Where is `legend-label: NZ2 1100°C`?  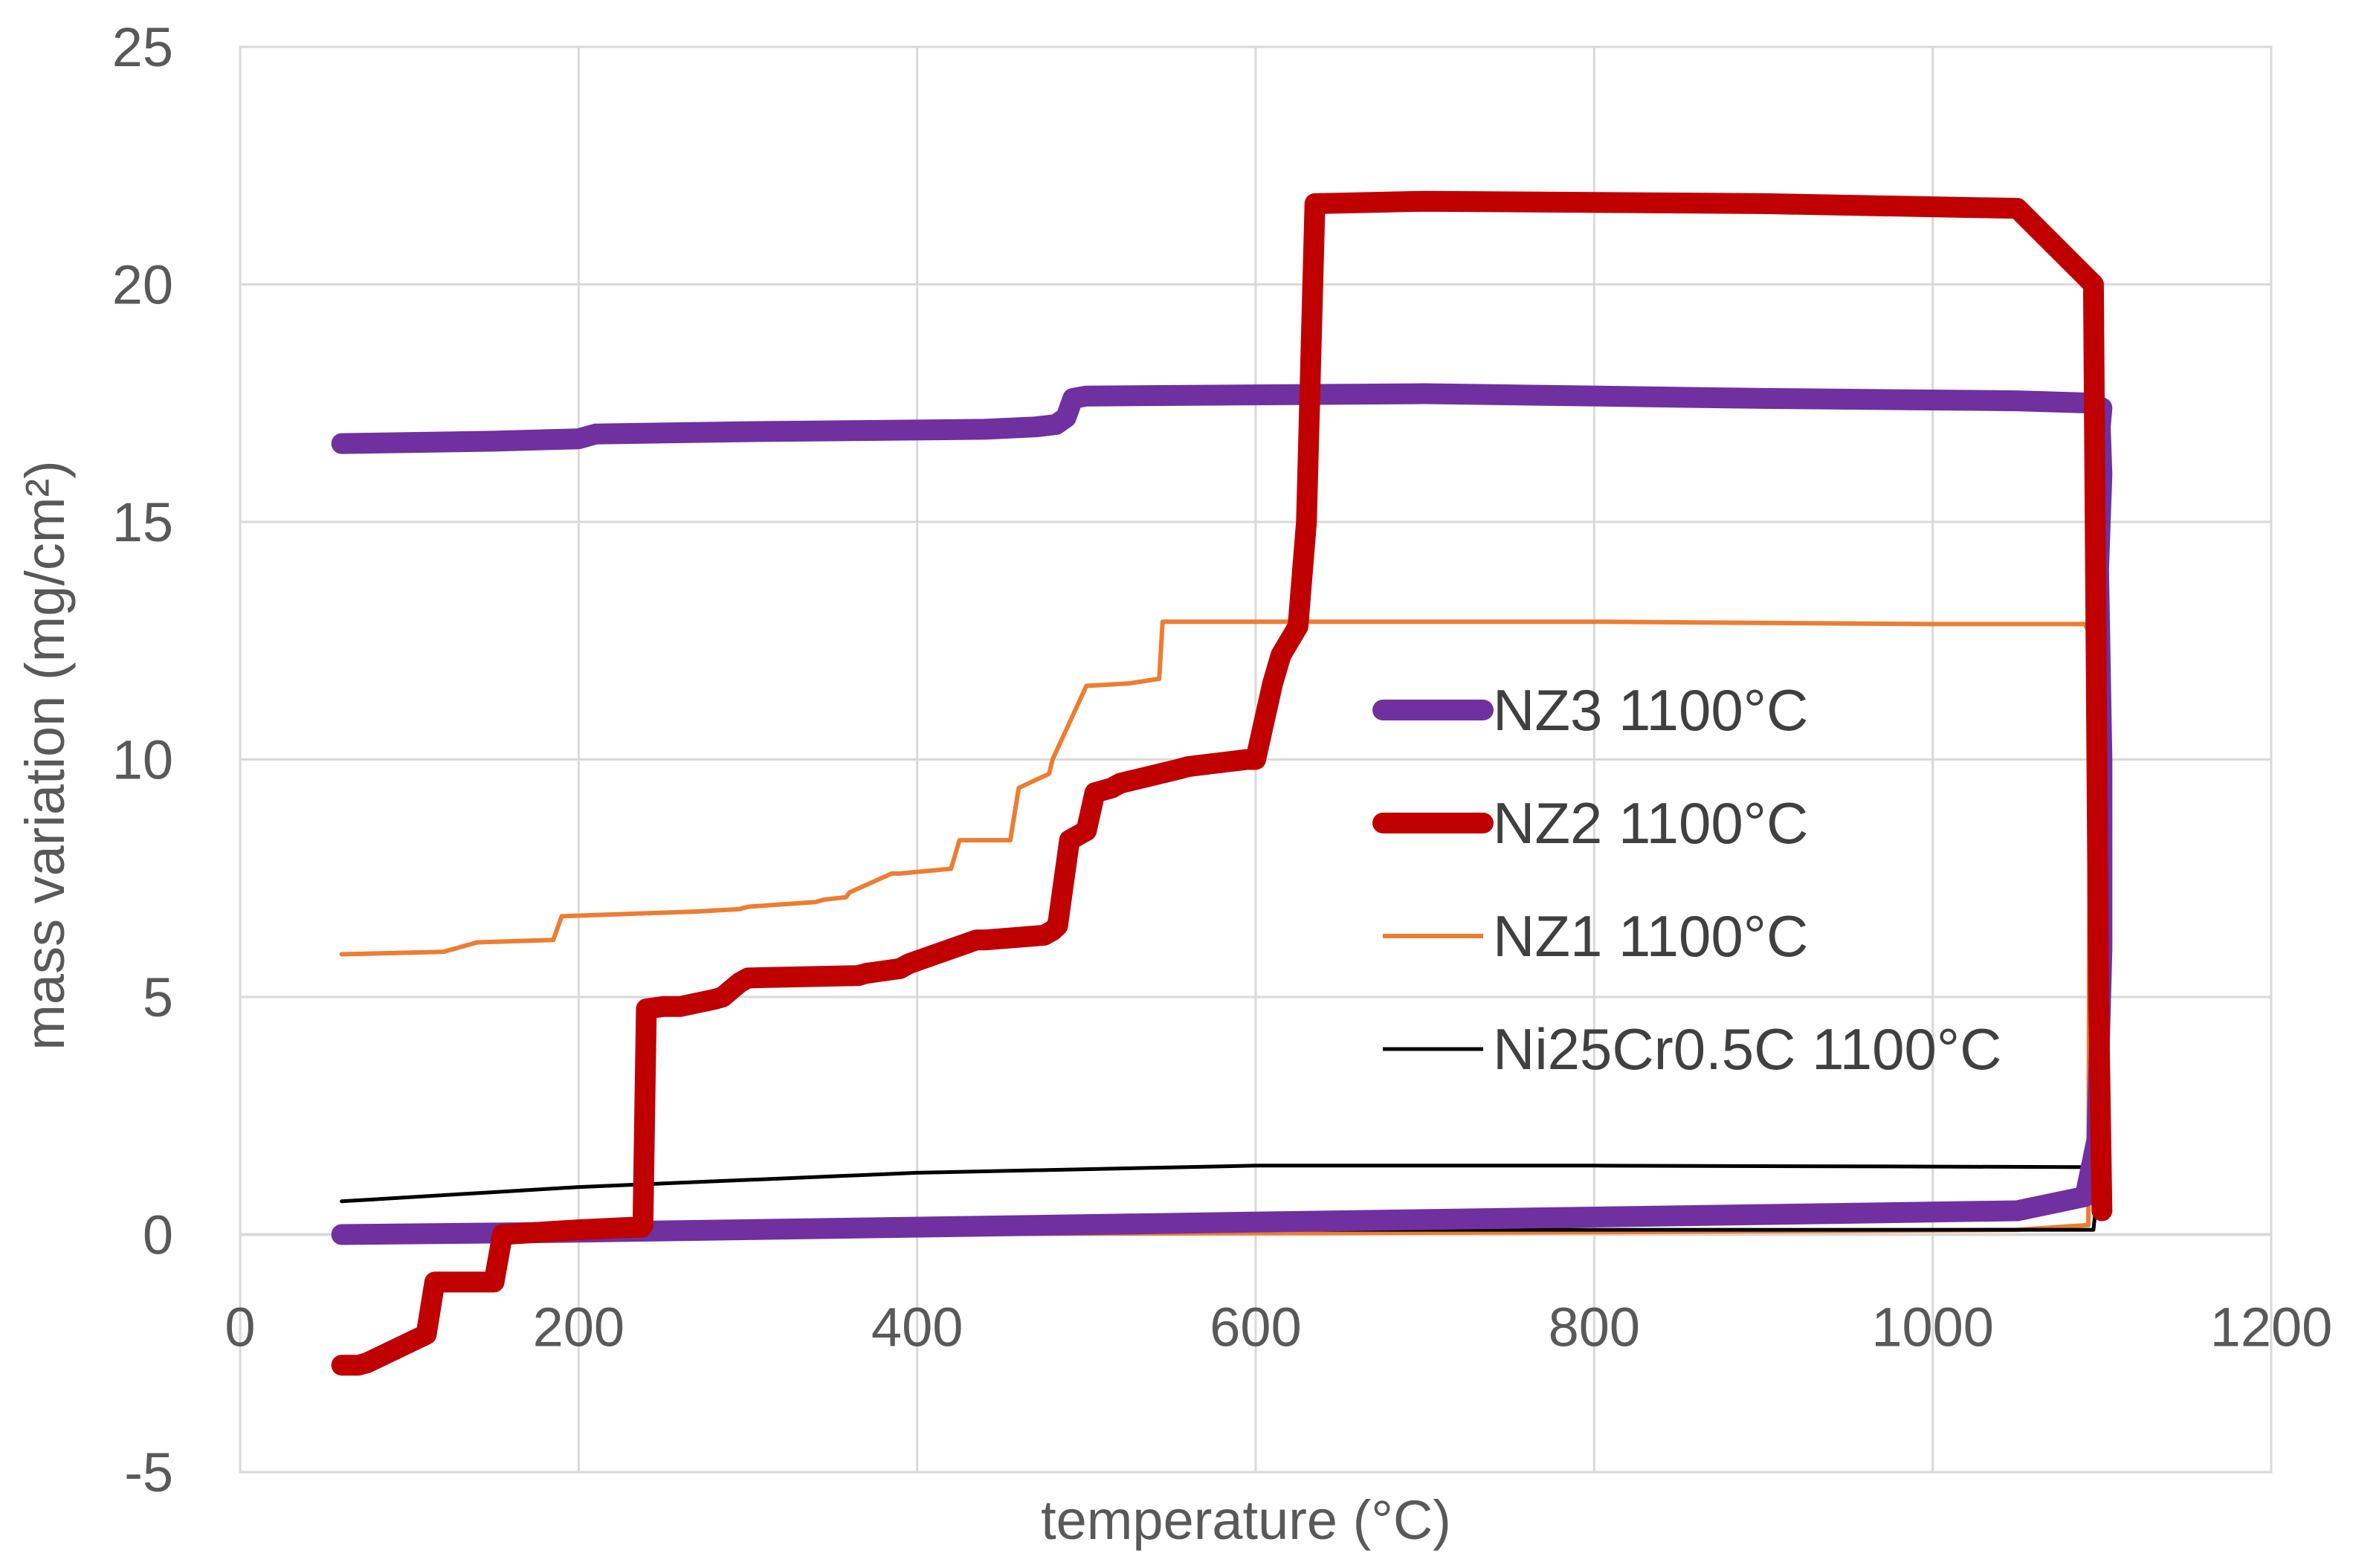 legend-label: NZ2 1100°C is located at coordinates (1650, 823).